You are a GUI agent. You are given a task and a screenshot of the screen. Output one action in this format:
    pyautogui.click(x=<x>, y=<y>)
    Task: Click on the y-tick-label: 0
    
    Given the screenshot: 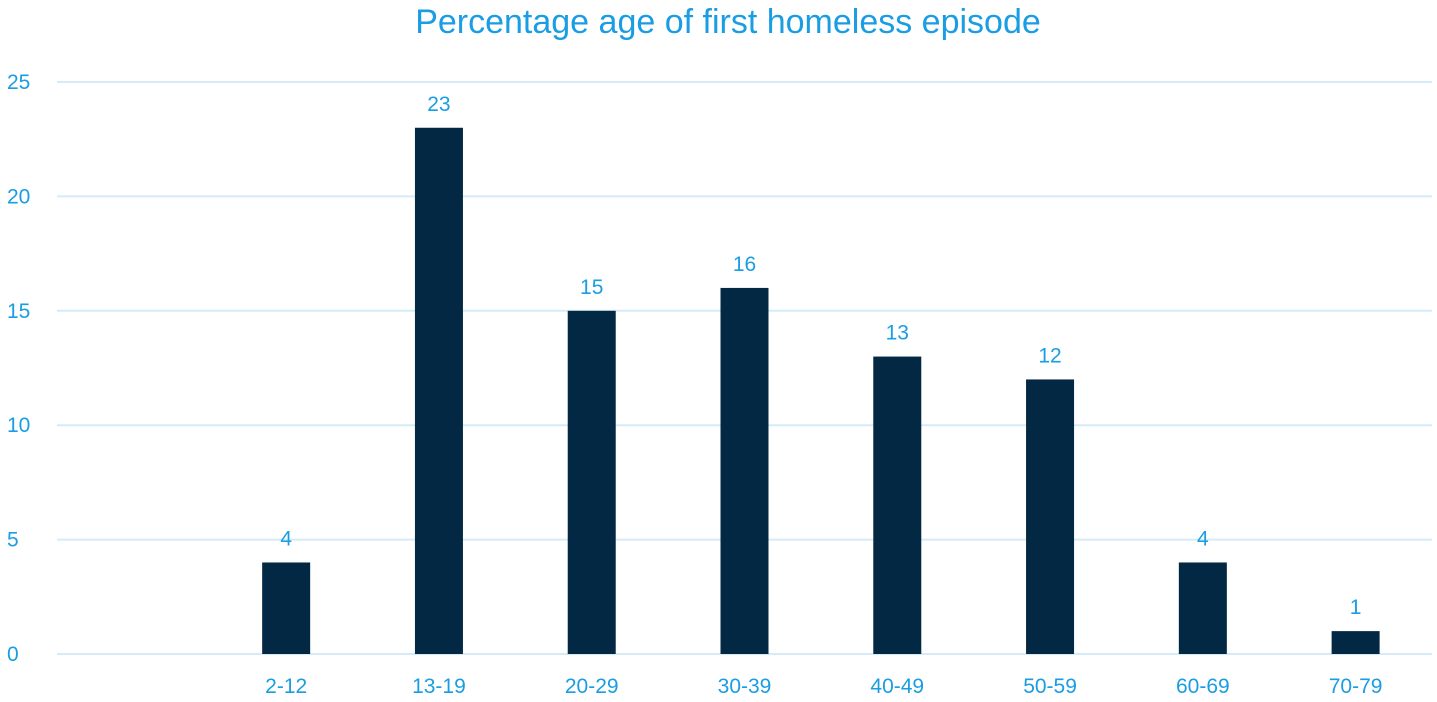 What is the action you would take?
    pyautogui.click(x=13, y=654)
    